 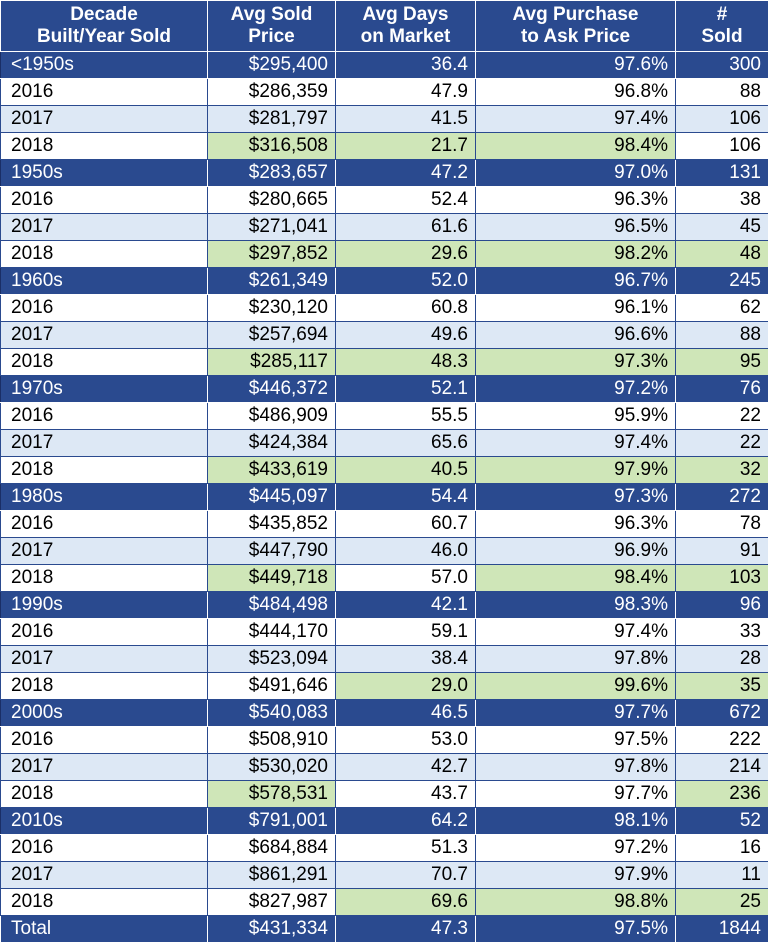 I want to click on cell-count-sold: 245, so click(x=722, y=281).